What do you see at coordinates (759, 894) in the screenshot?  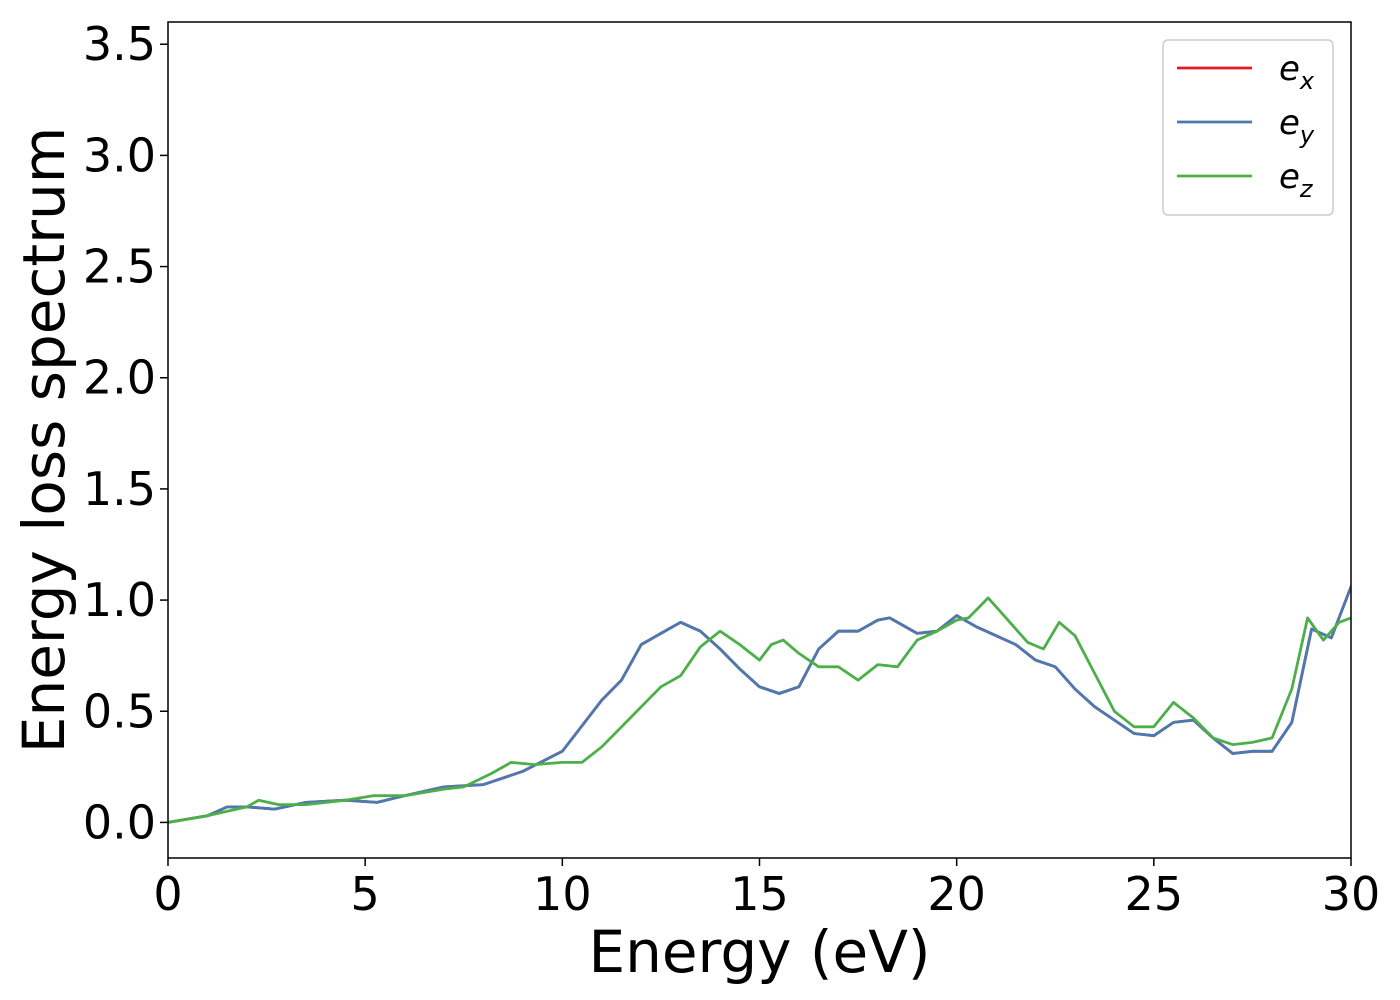 I see `x-tick-label: 15` at bounding box center [759, 894].